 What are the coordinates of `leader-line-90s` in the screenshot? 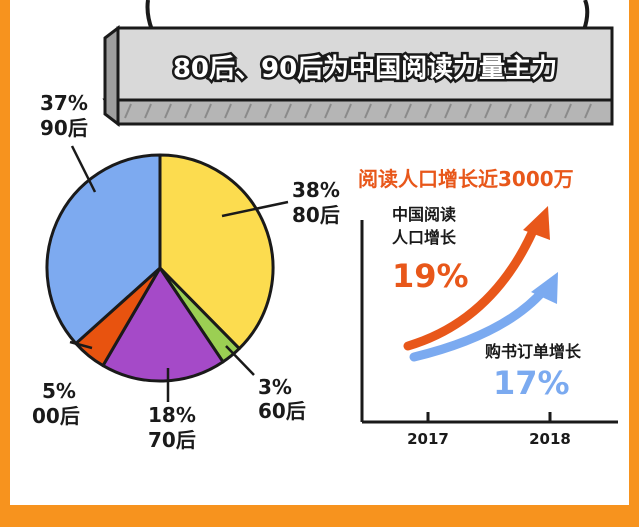 It's located at (83, 169).